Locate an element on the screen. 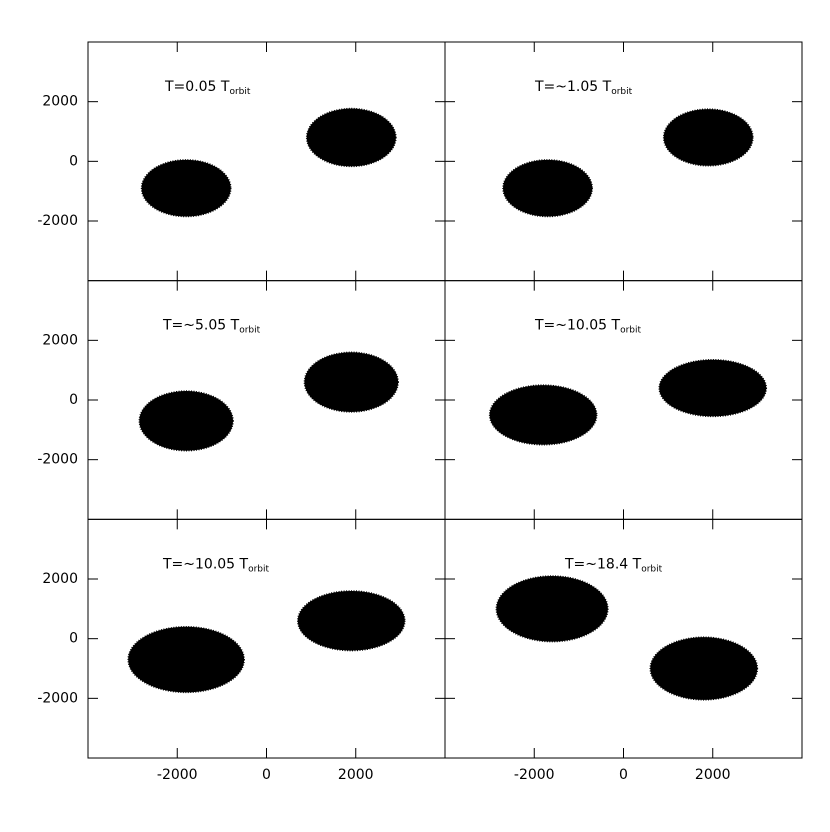  panel-title: T=0.05 Torbit is located at coordinates (207, 88).